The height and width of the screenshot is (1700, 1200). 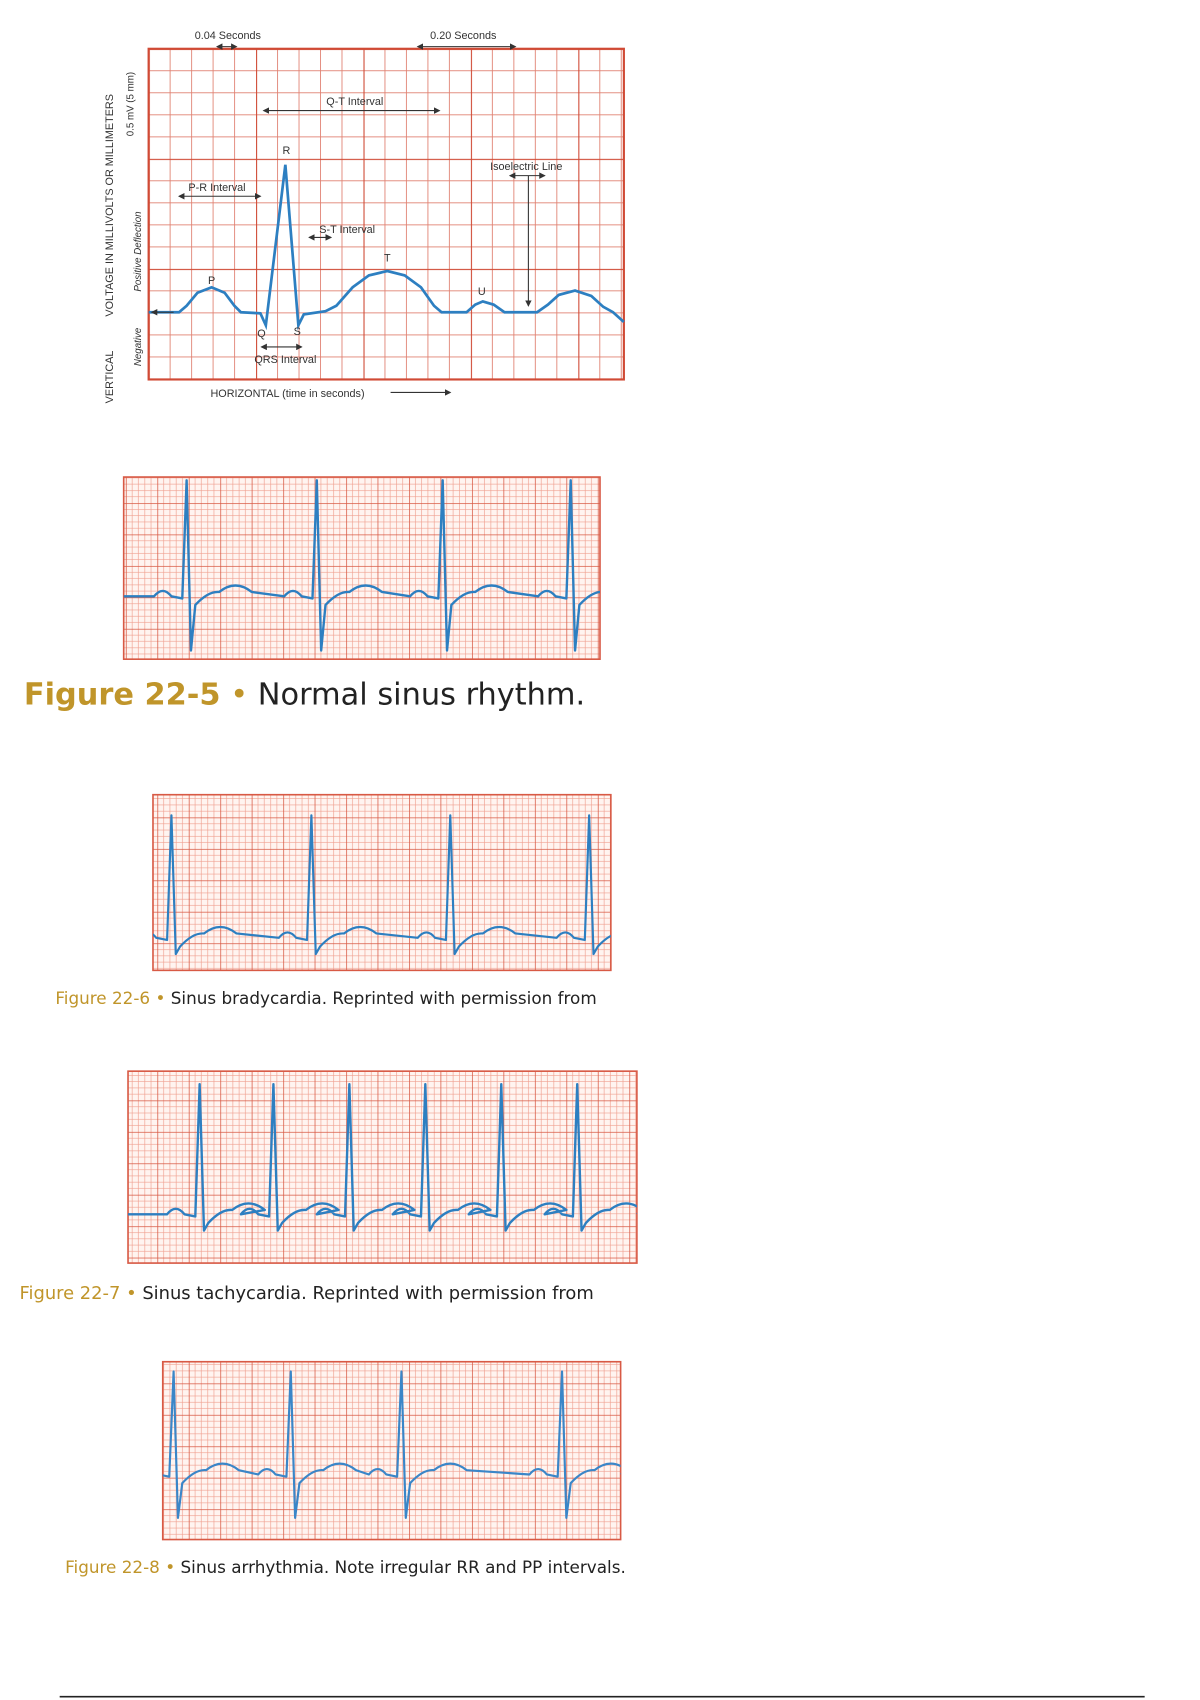 What do you see at coordinates (122, 695) in the screenshot?
I see `figure-label: Figure 22-5` at bounding box center [122, 695].